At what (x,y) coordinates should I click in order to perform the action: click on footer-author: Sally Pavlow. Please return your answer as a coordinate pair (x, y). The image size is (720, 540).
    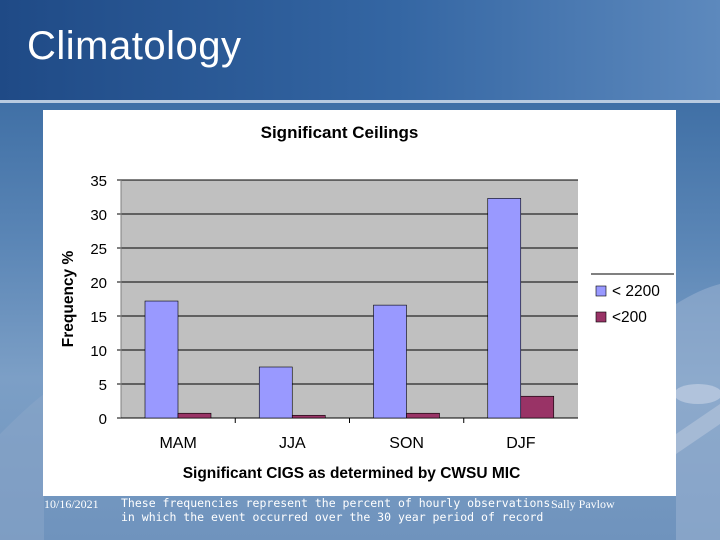
    Looking at the image, I should click on (583, 504).